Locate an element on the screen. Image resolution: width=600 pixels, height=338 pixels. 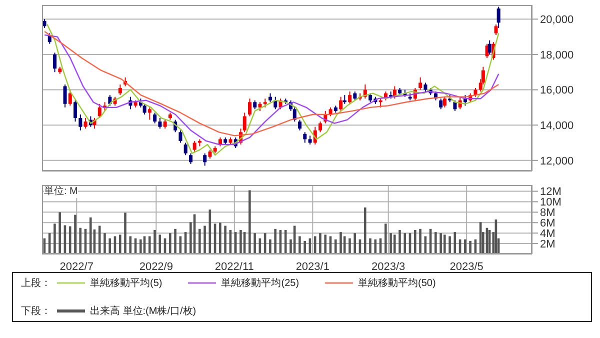
x-tick-label: 2023/1 is located at coordinates (313, 266).